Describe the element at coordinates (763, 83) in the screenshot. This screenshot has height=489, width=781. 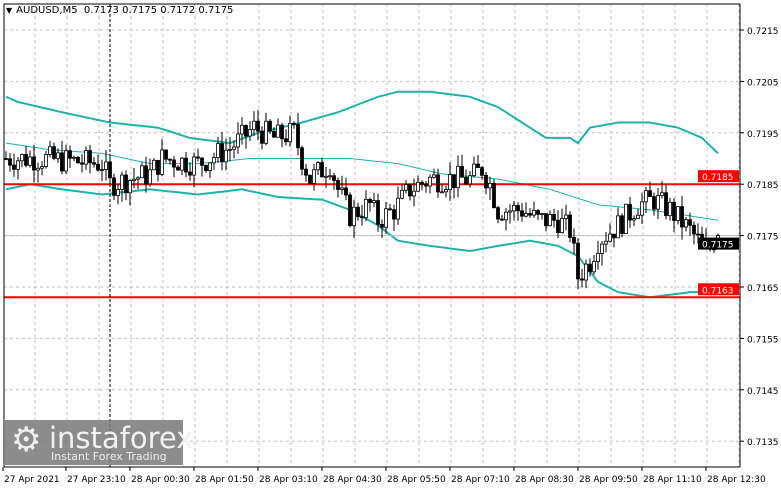
I see `y-tick-label: 0.7205` at that location.